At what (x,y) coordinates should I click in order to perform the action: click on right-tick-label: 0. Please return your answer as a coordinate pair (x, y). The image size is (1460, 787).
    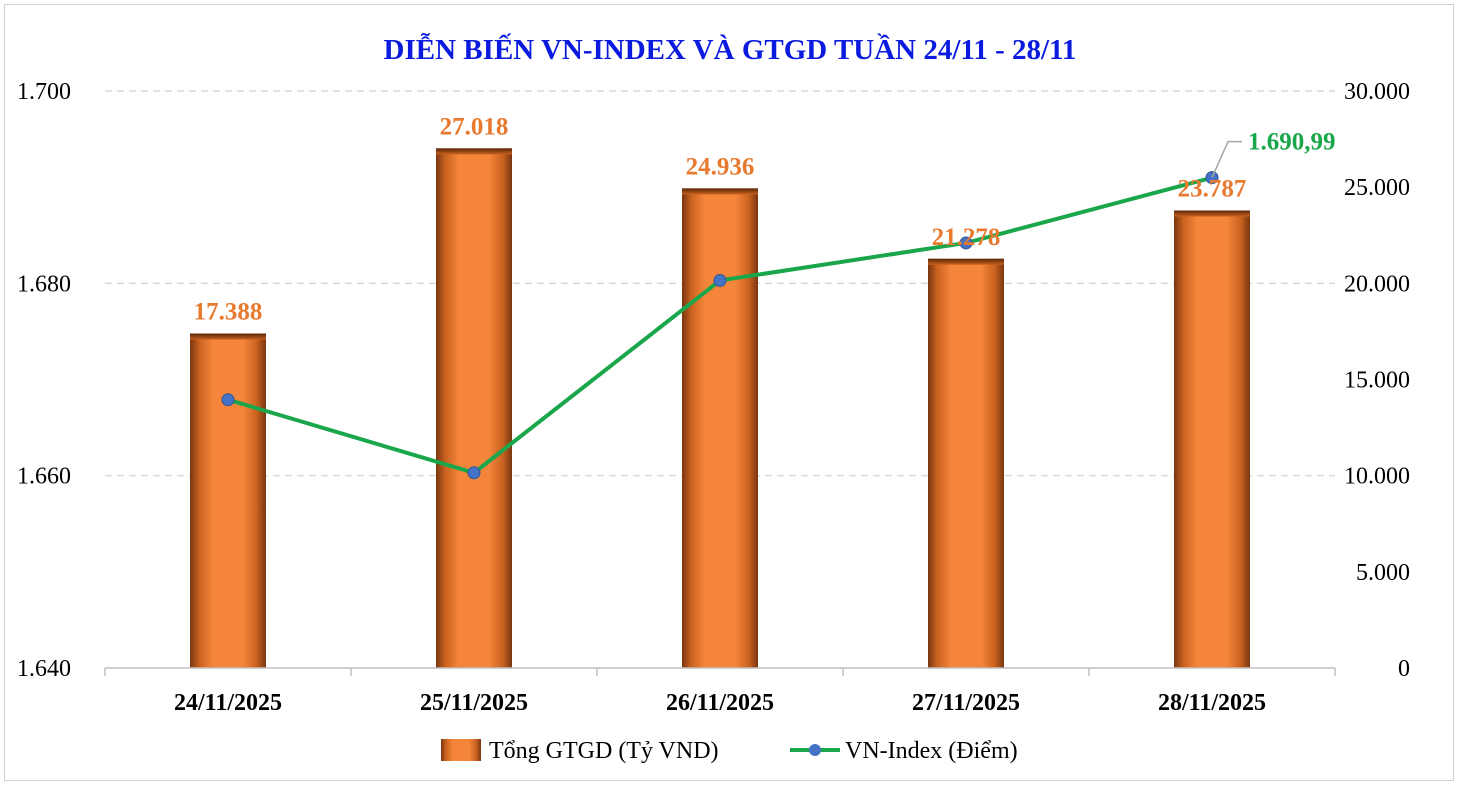
    Looking at the image, I should click on (1404, 669).